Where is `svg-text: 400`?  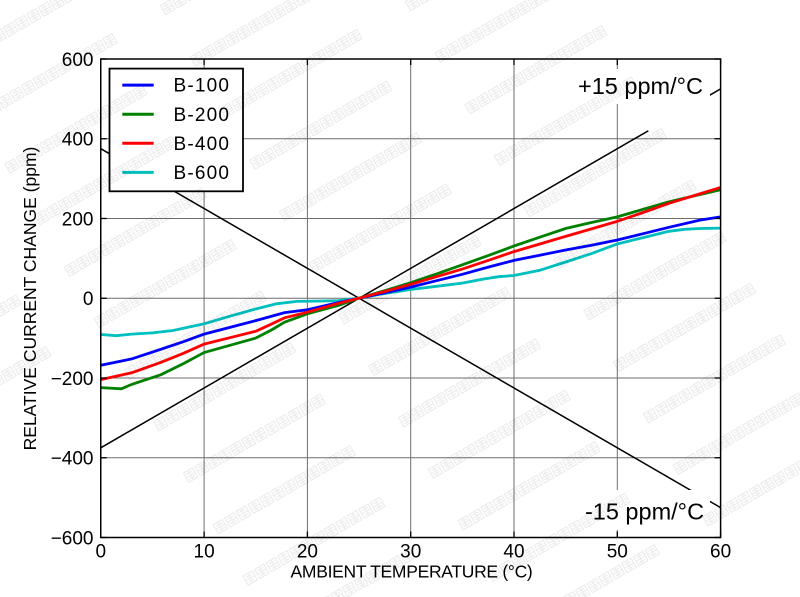 svg-text: 400 is located at coordinates (78, 140).